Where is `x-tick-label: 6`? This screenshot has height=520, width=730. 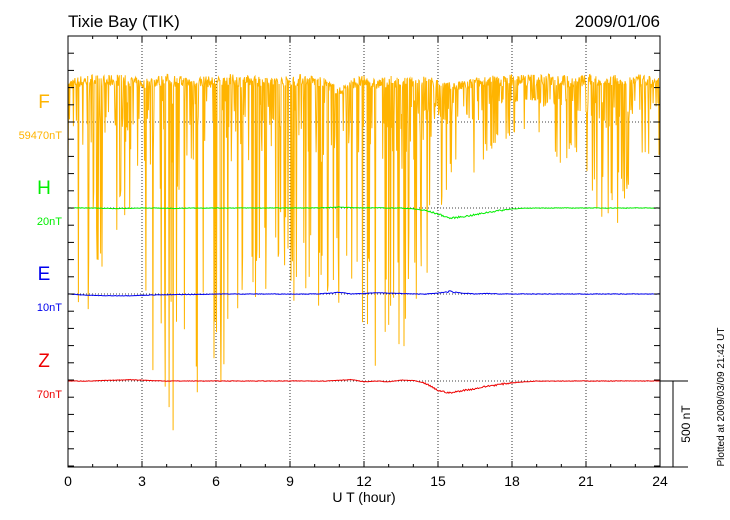 x-tick-label: 6 is located at coordinates (216, 481).